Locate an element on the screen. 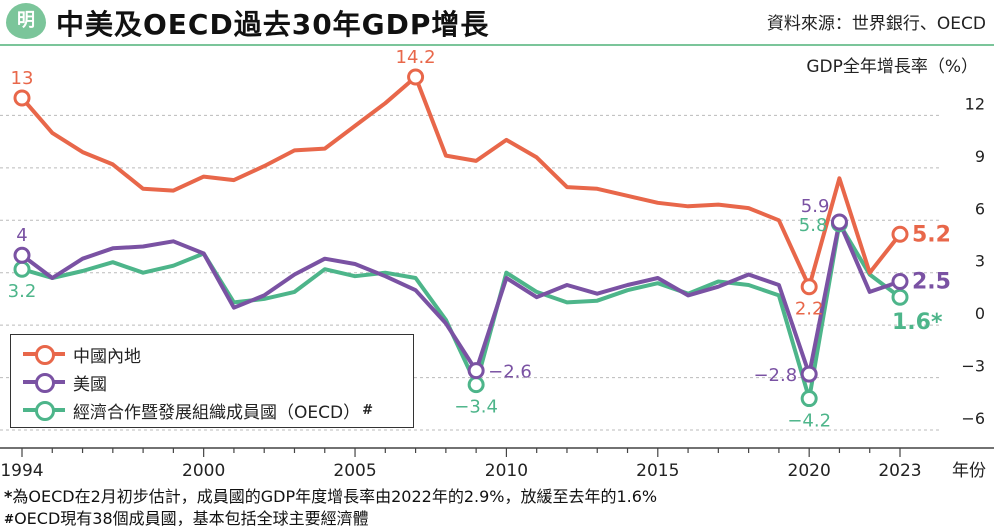 This screenshot has width=994, height=532. y-tick-label-0: 12 is located at coordinates (975, 103).